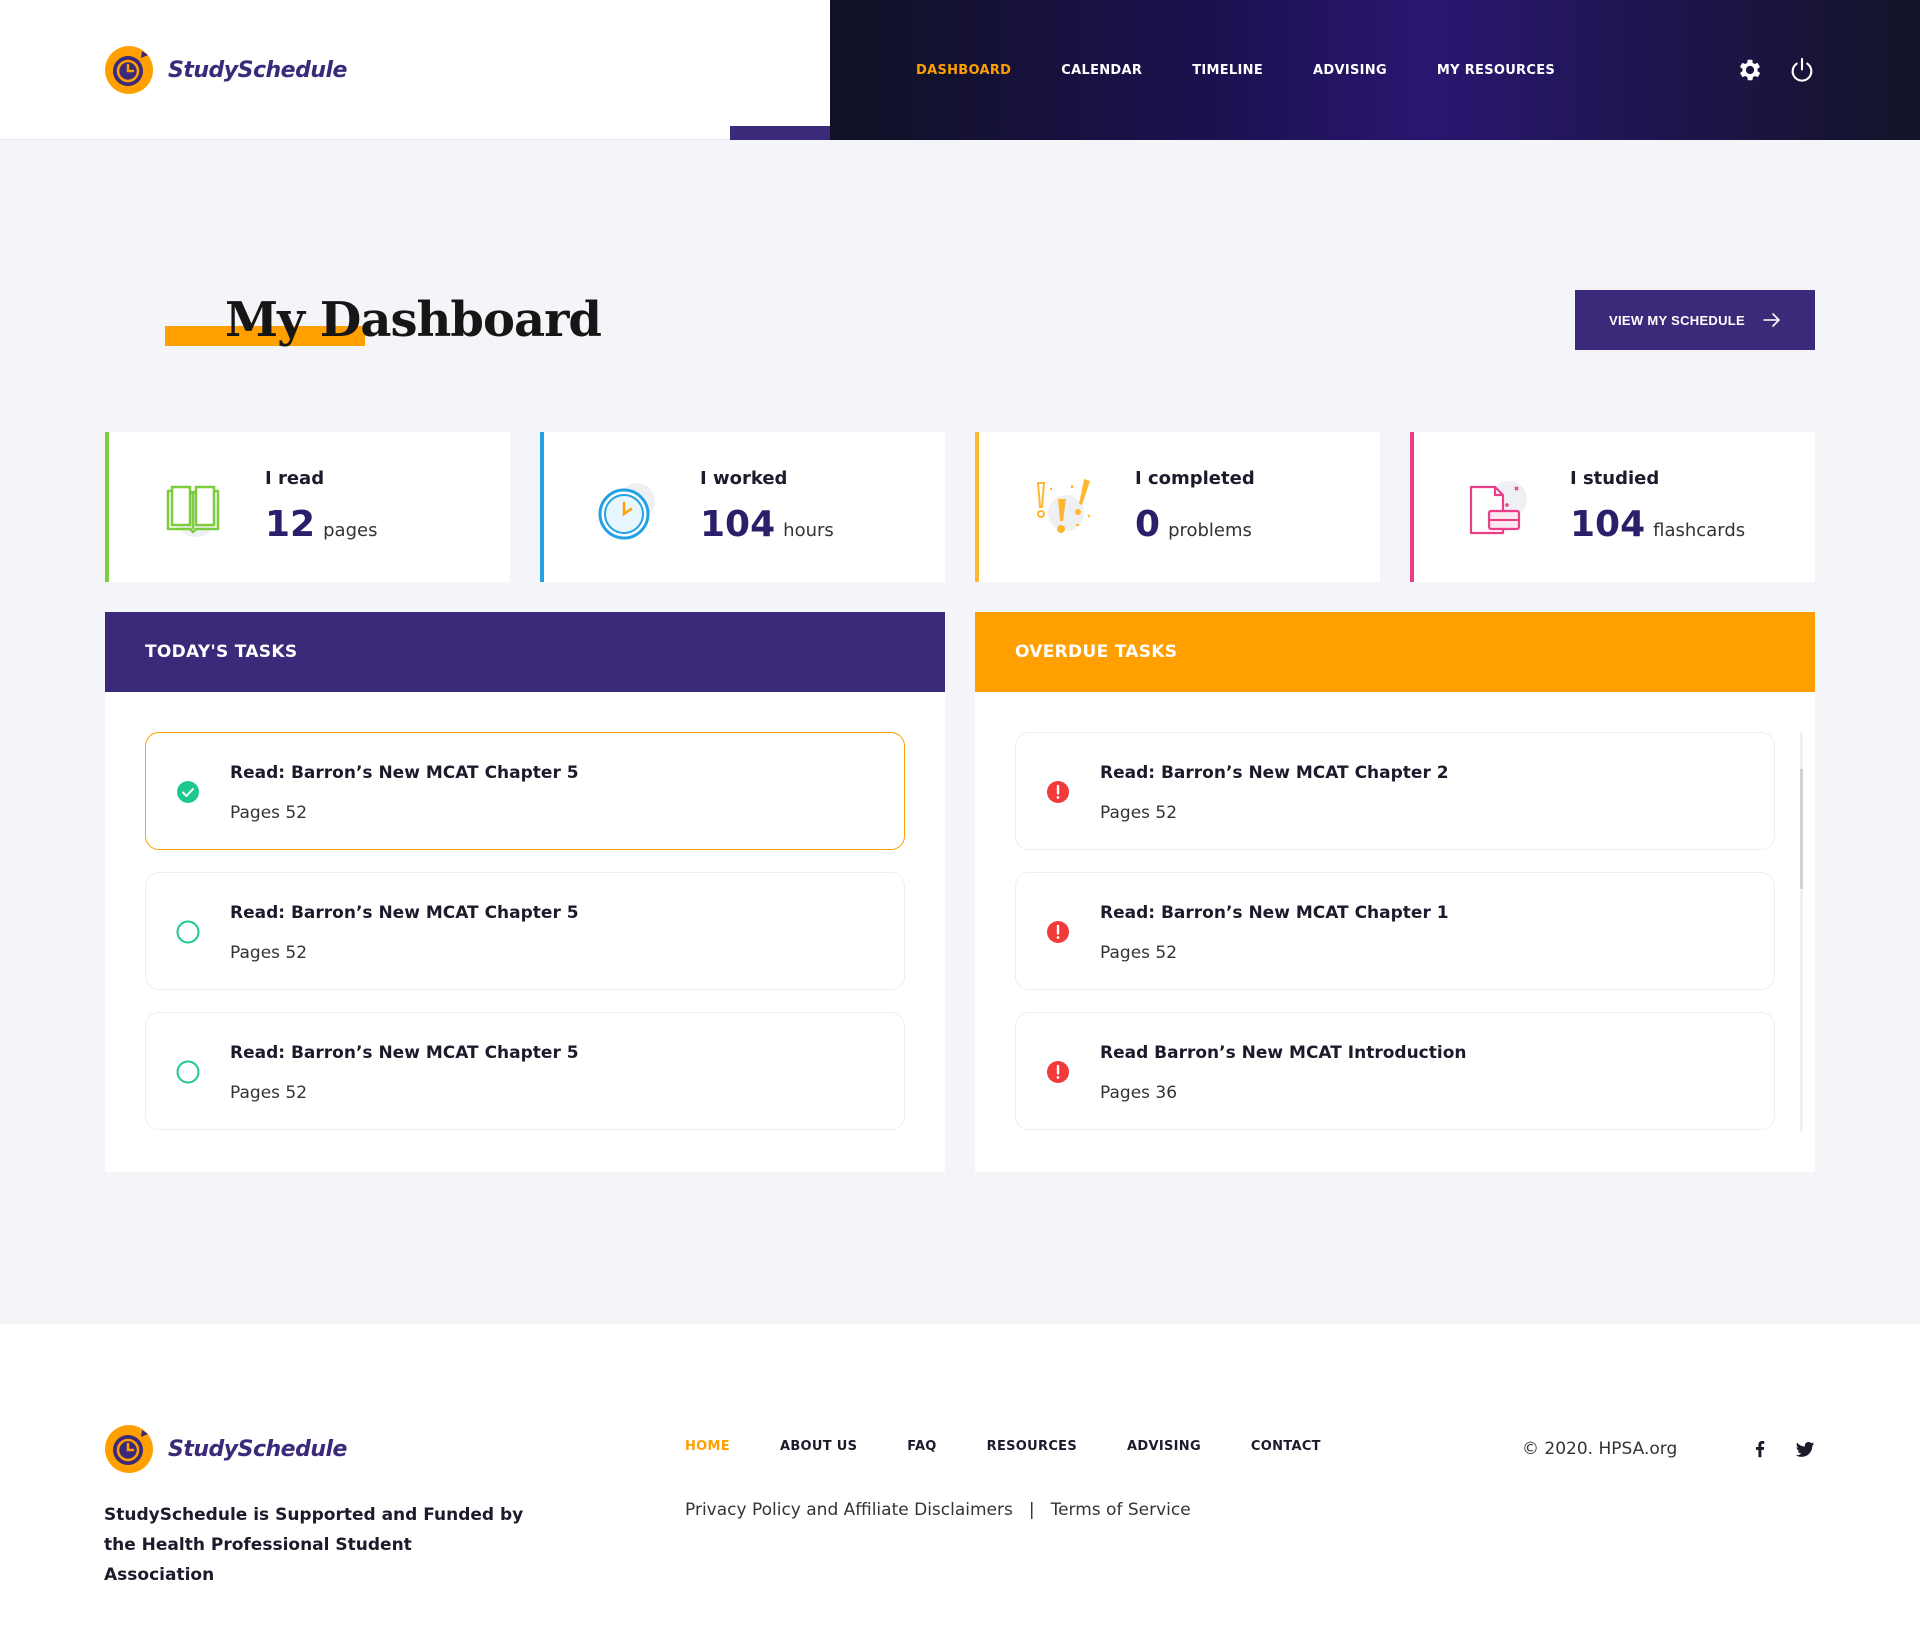  What do you see at coordinates (849, 1510) in the screenshot?
I see `privacy-policy-link: Privacy Policy and Affiliate Disclaimers` at bounding box center [849, 1510].